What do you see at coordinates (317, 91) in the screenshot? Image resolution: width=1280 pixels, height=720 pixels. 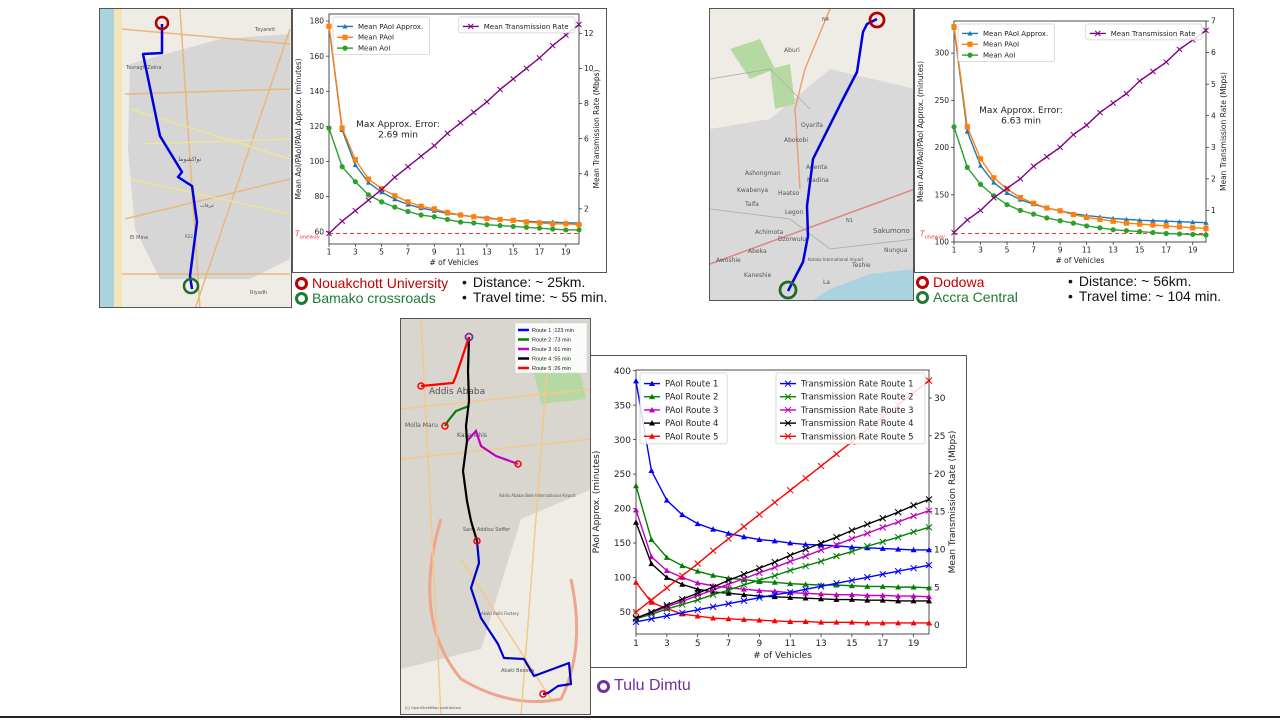 I see `y-tick-label: 140` at bounding box center [317, 91].